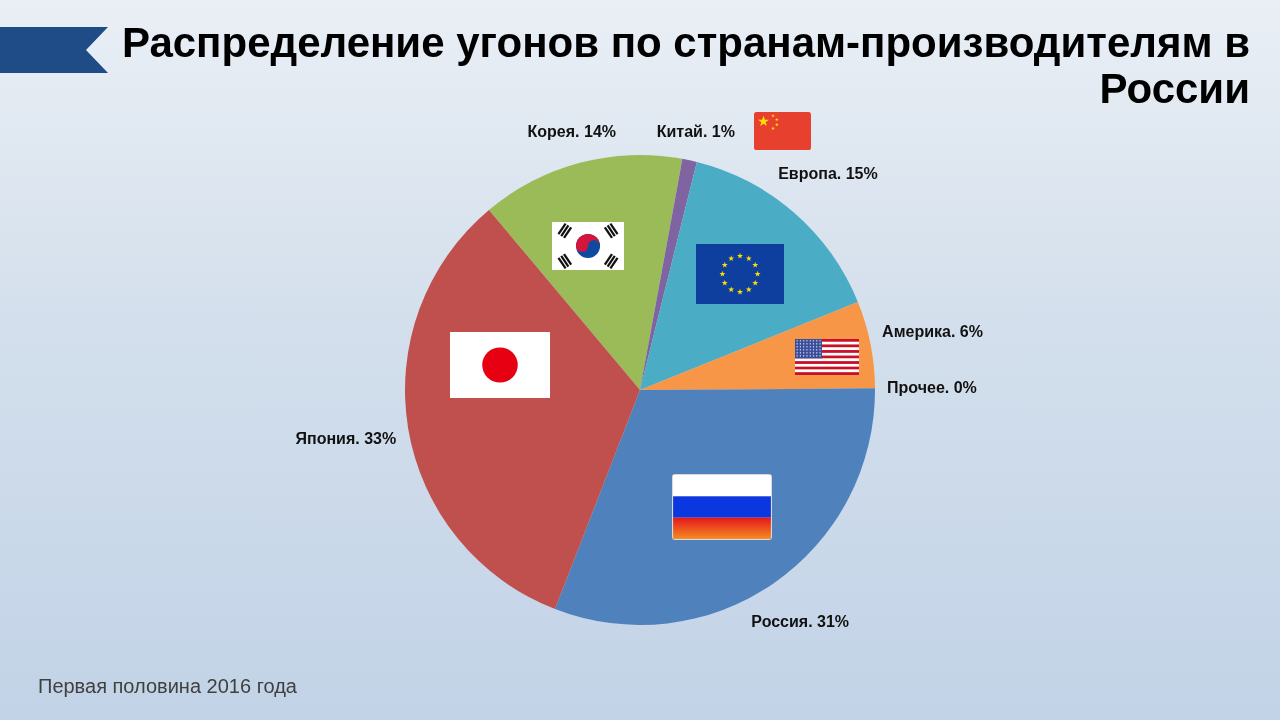 The height and width of the screenshot is (720, 1280). I want to click on slice-label: Европа. 15%, so click(828, 173).